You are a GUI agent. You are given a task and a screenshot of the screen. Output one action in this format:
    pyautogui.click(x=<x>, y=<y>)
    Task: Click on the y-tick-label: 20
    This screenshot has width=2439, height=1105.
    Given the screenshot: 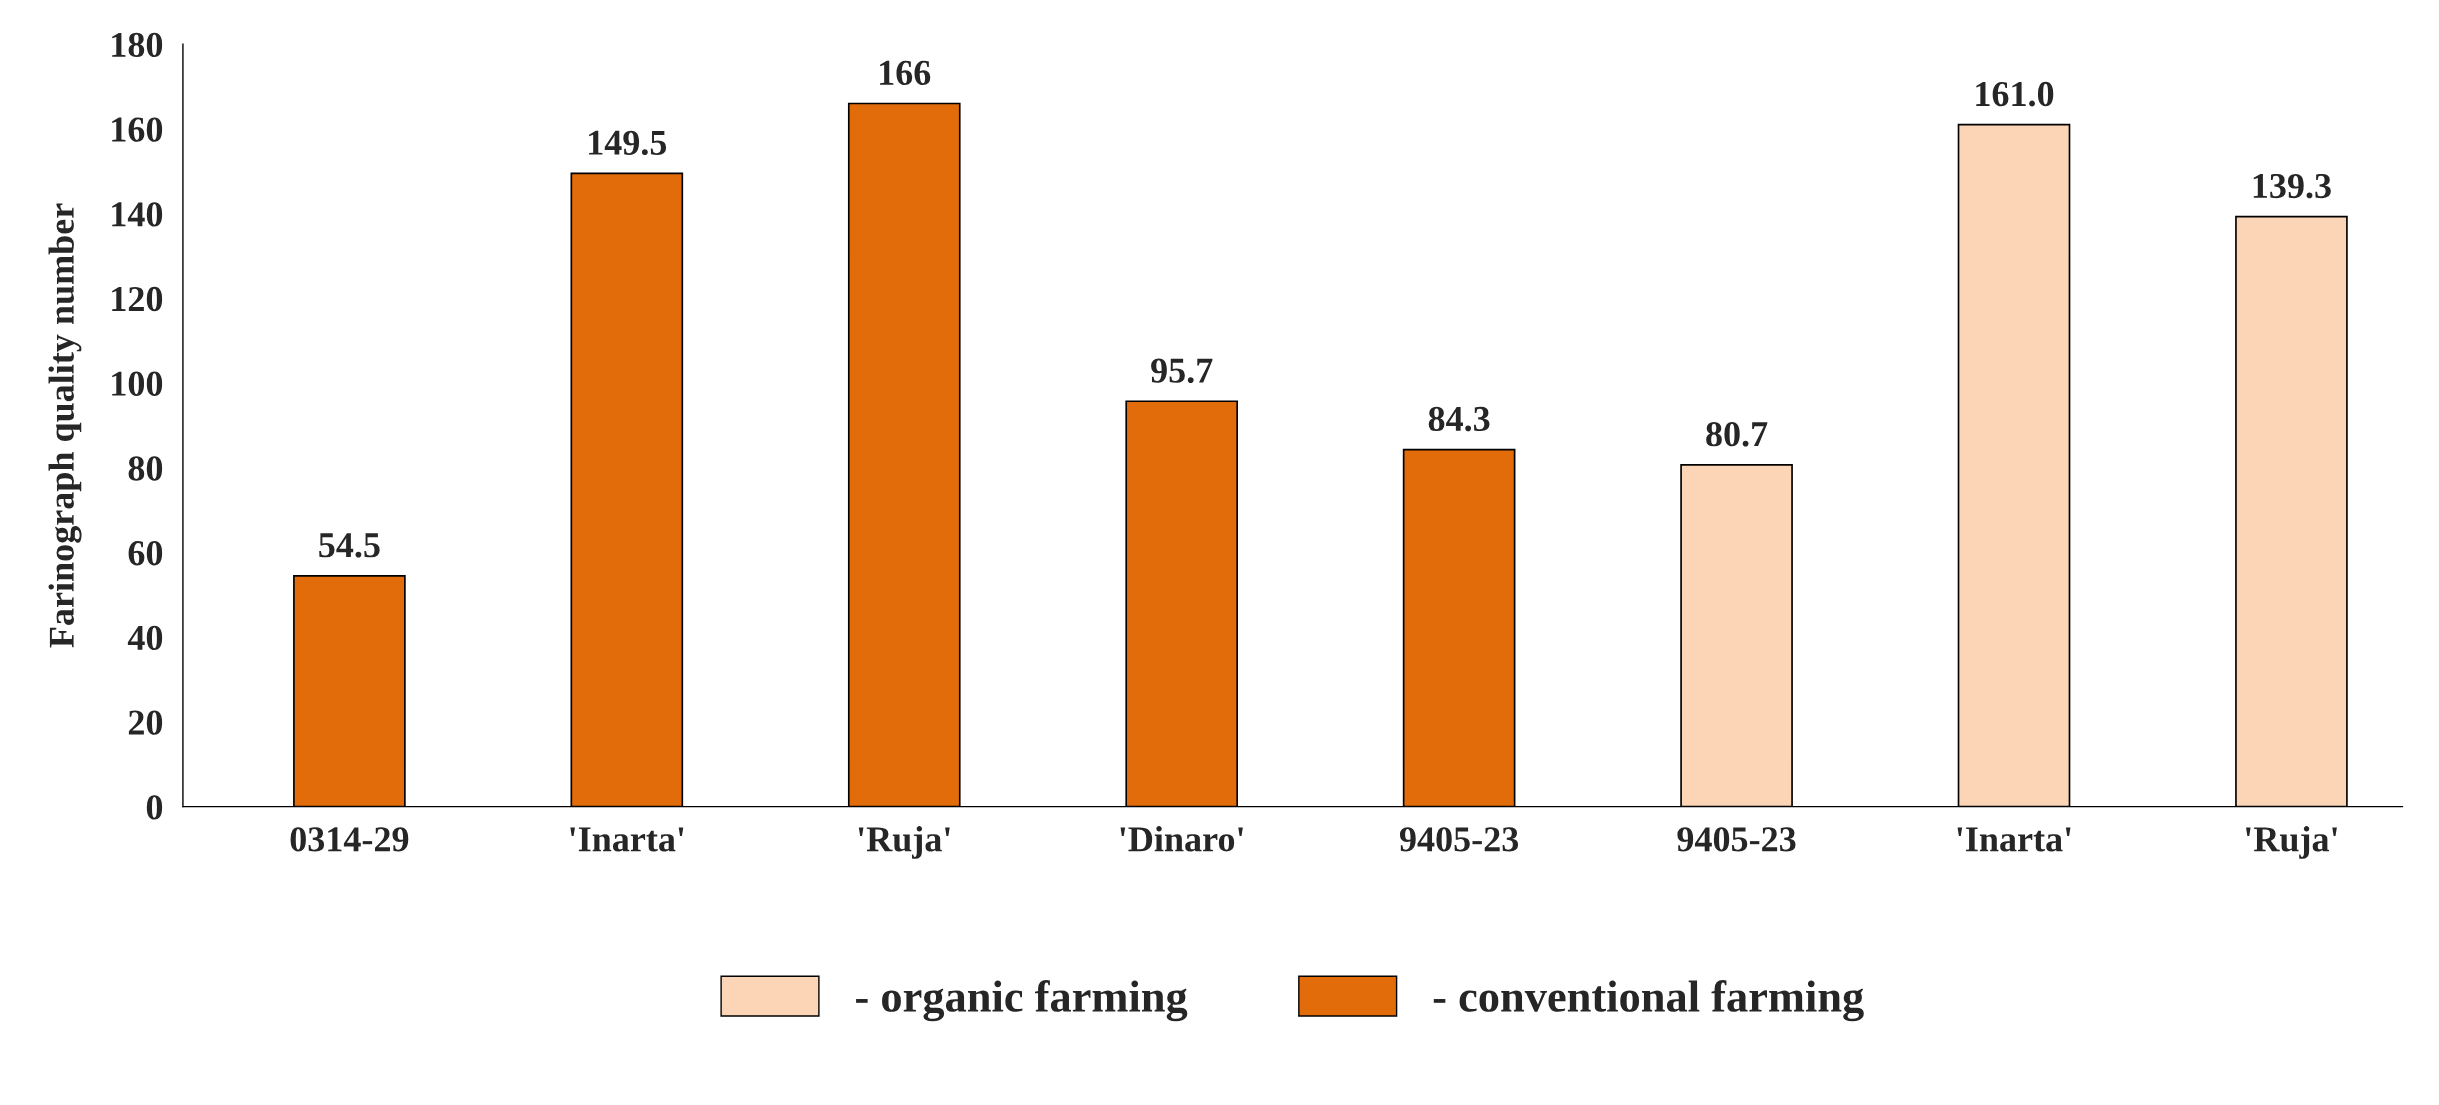 What is the action you would take?
    pyautogui.click(x=145, y=722)
    